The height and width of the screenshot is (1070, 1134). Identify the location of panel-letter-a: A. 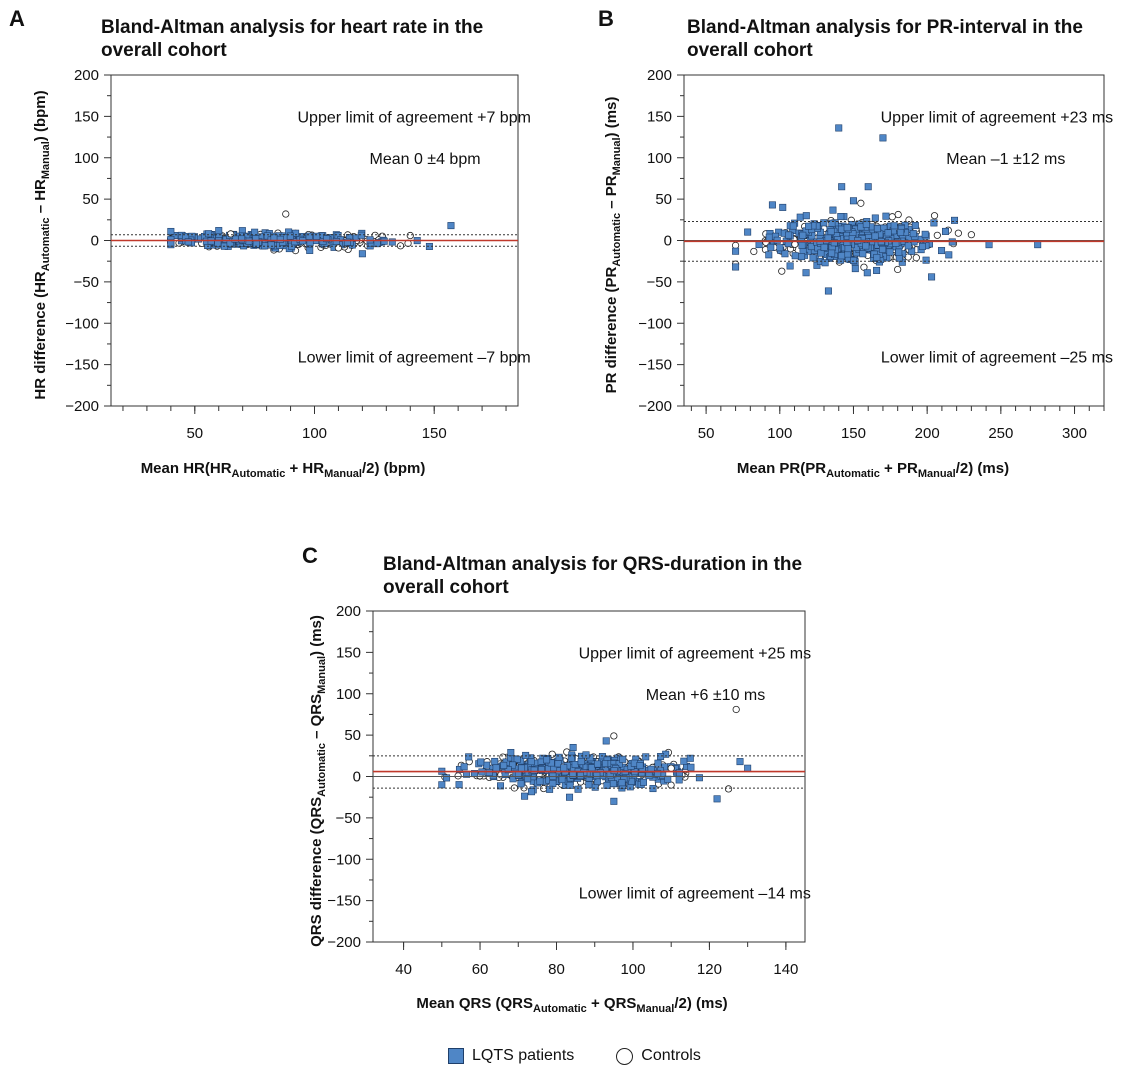
(17, 18).